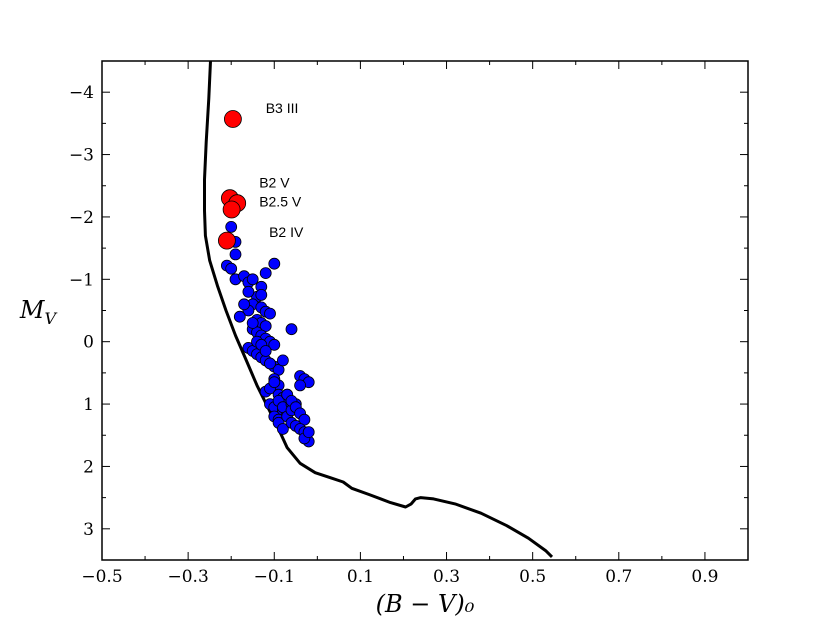 This screenshot has width=830, height=623. I want to click on x-tick-label: 0.3, so click(446, 577).